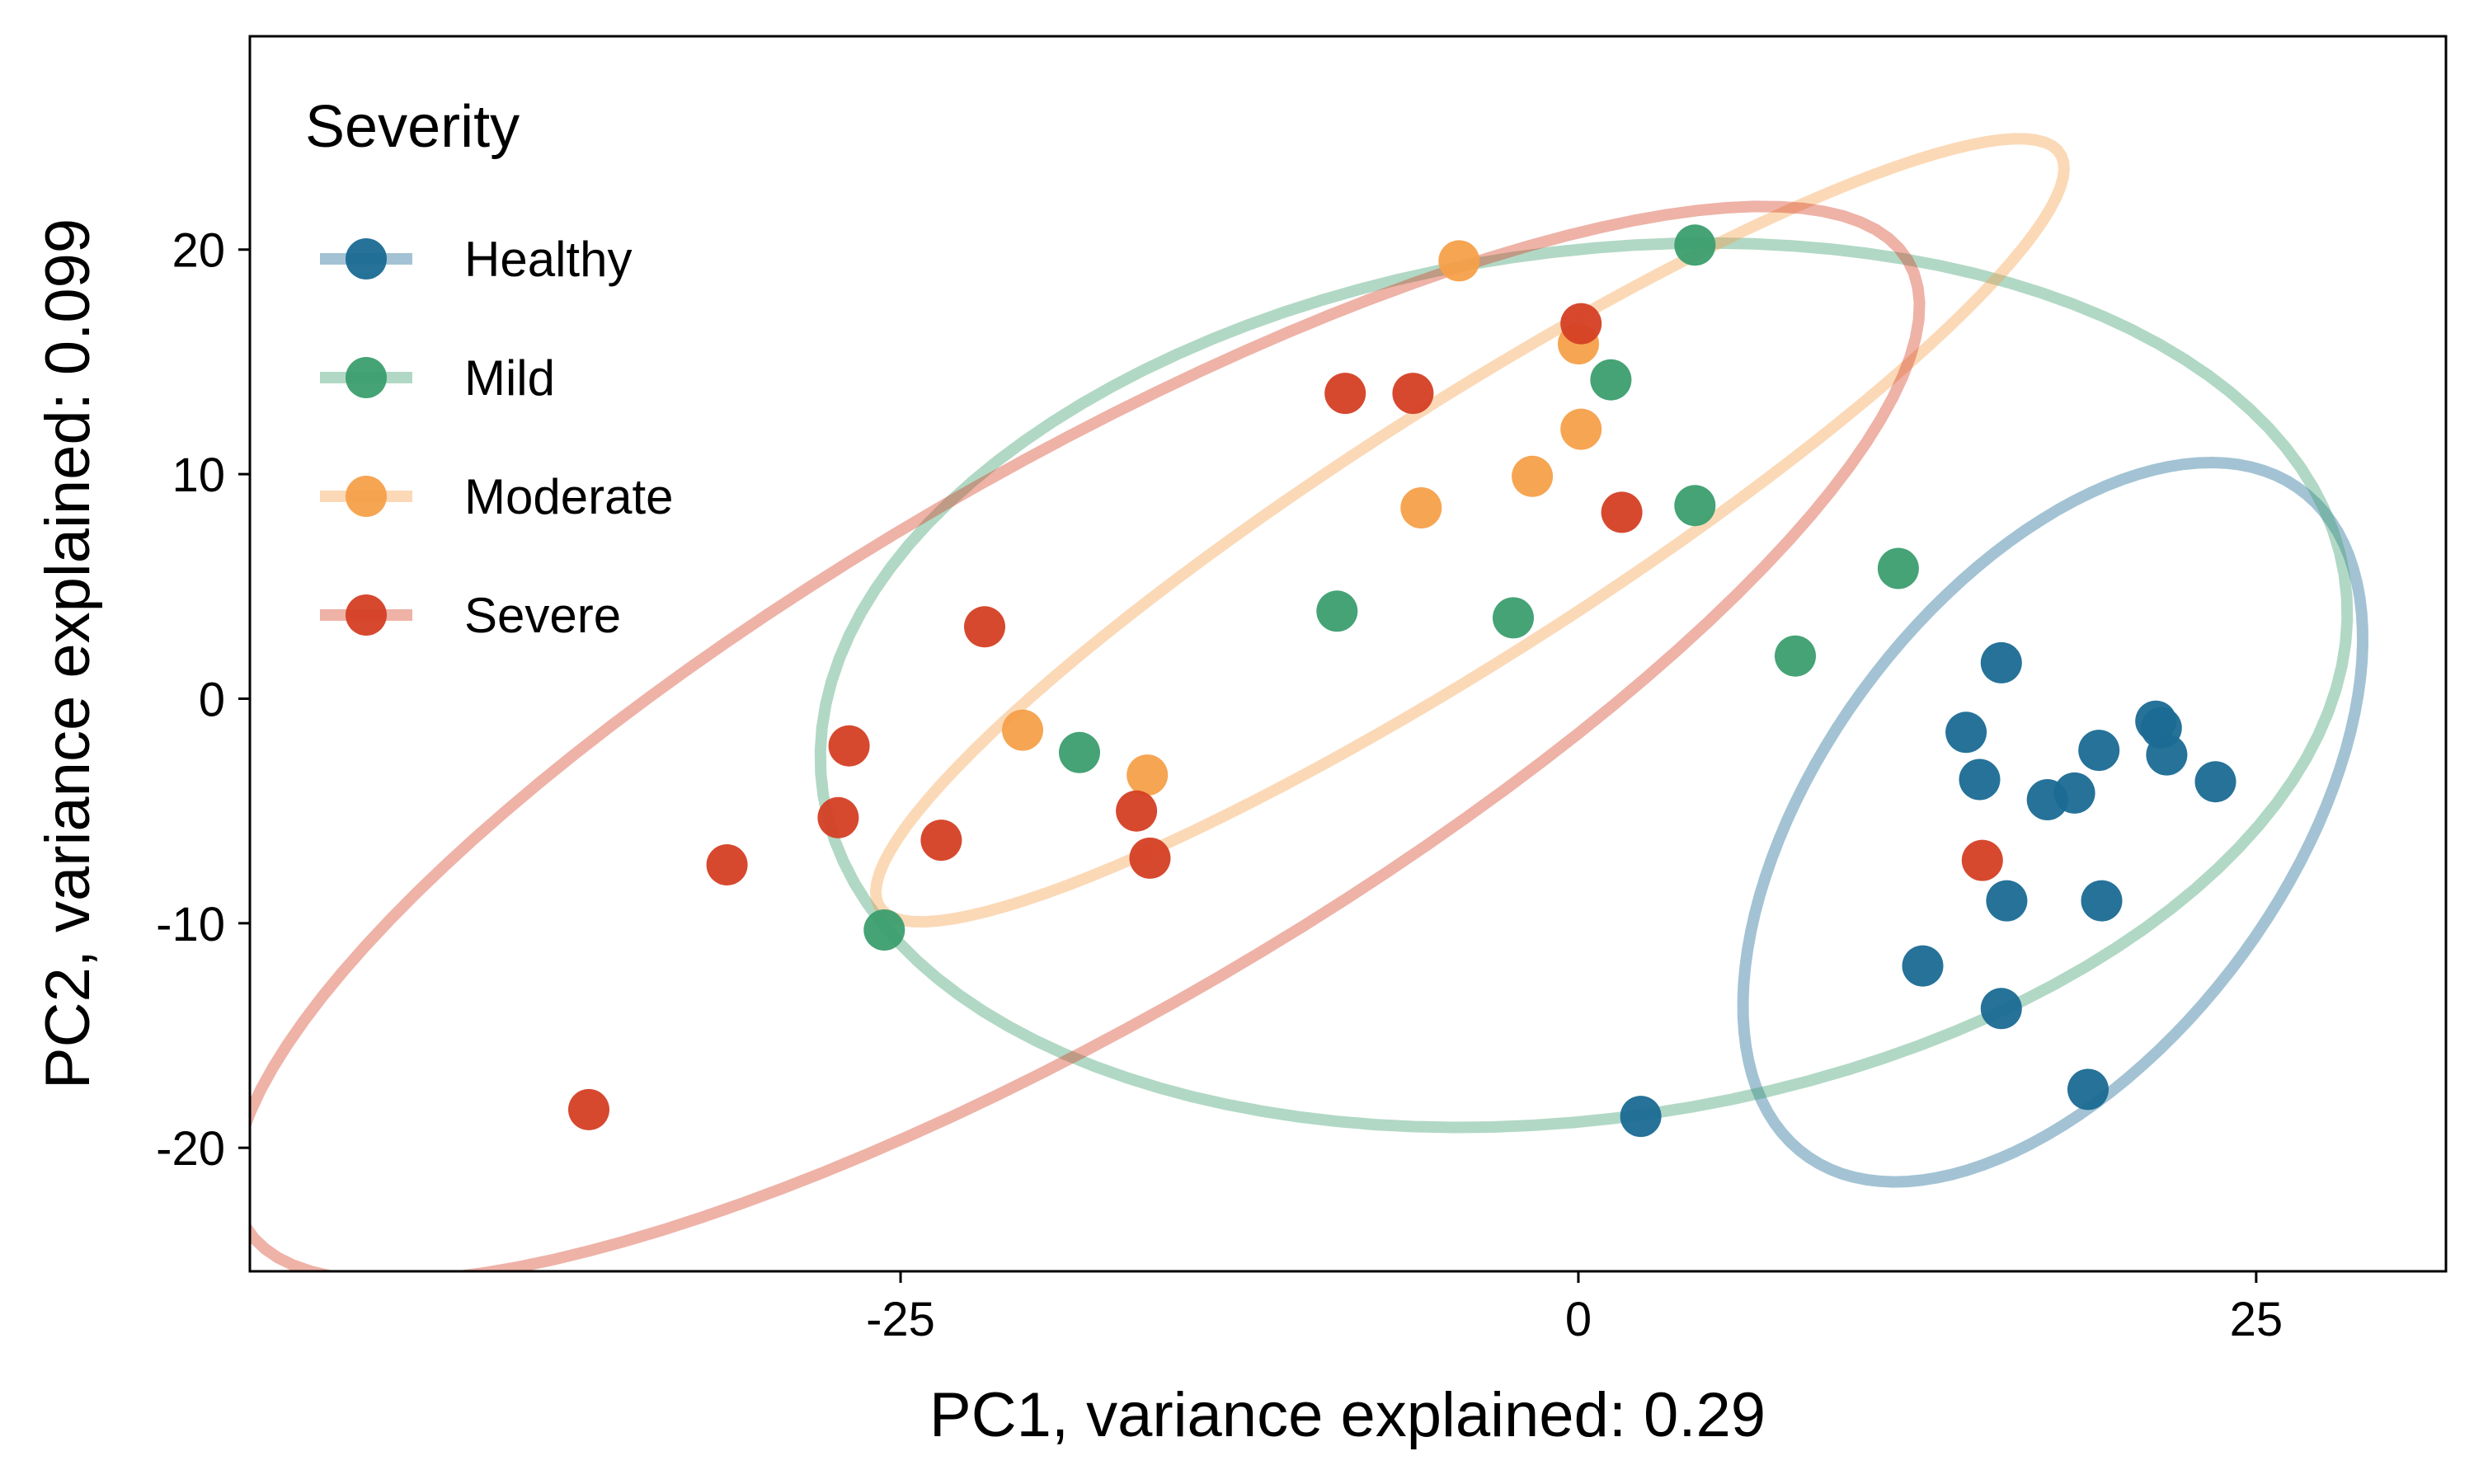 This screenshot has height=1484, width=2474. I want to click on legend-marker-mild, so click(366, 377).